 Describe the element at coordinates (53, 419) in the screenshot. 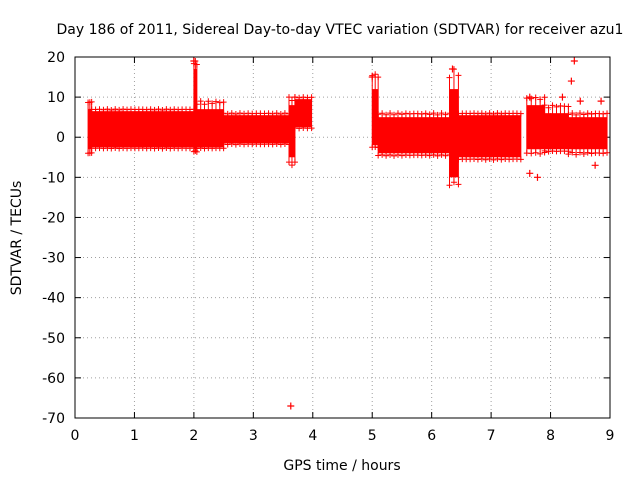

I see `y-tick-label: -70` at that location.